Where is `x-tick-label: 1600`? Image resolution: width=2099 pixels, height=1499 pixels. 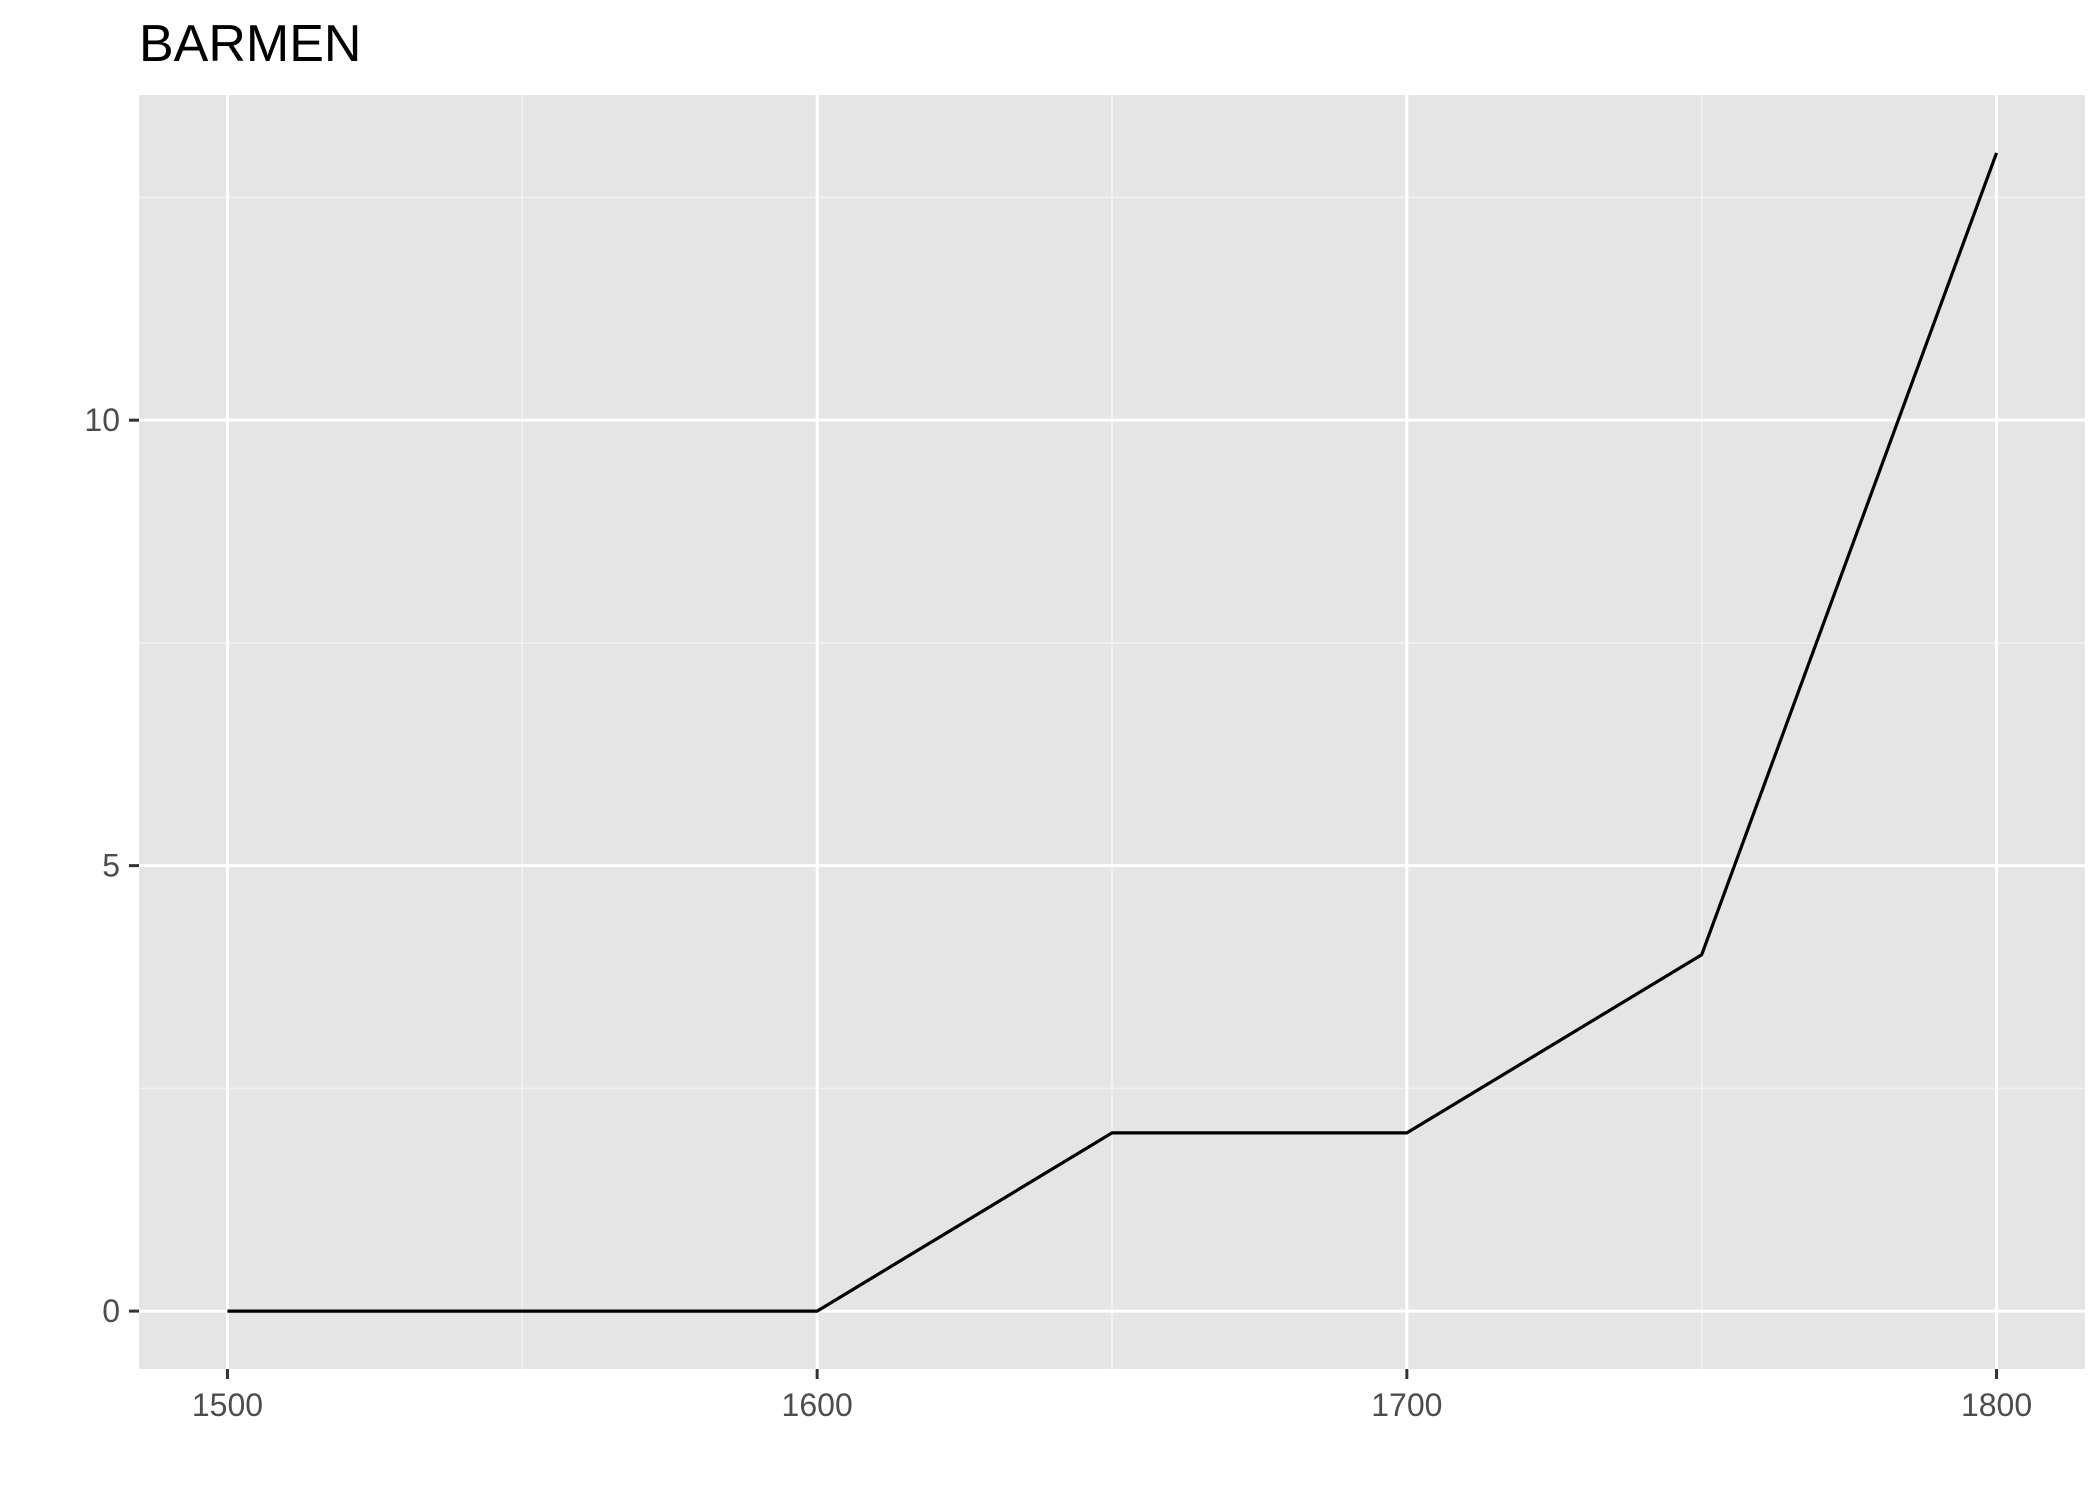 x-tick-label: 1600 is located at coordinates (817, 1405).